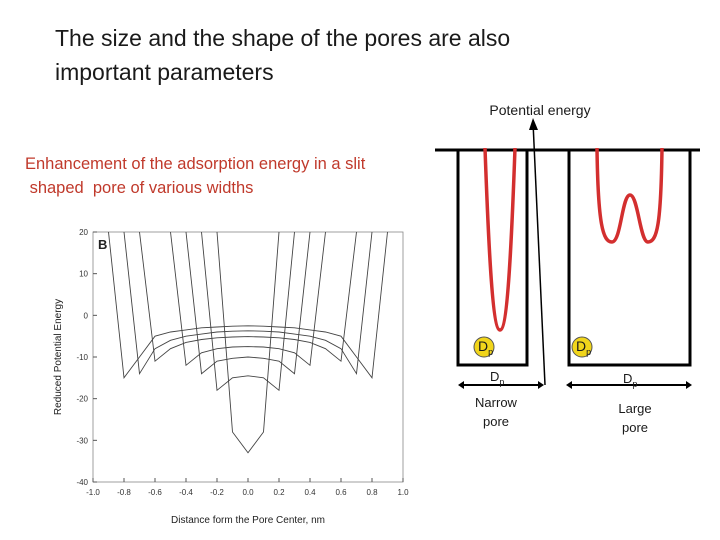 The width and height of the screenshot is (720, 540). Describe the element at coordinates (341, 492) in the screenshot. I see `x-tick-label: 0.6` at that location.